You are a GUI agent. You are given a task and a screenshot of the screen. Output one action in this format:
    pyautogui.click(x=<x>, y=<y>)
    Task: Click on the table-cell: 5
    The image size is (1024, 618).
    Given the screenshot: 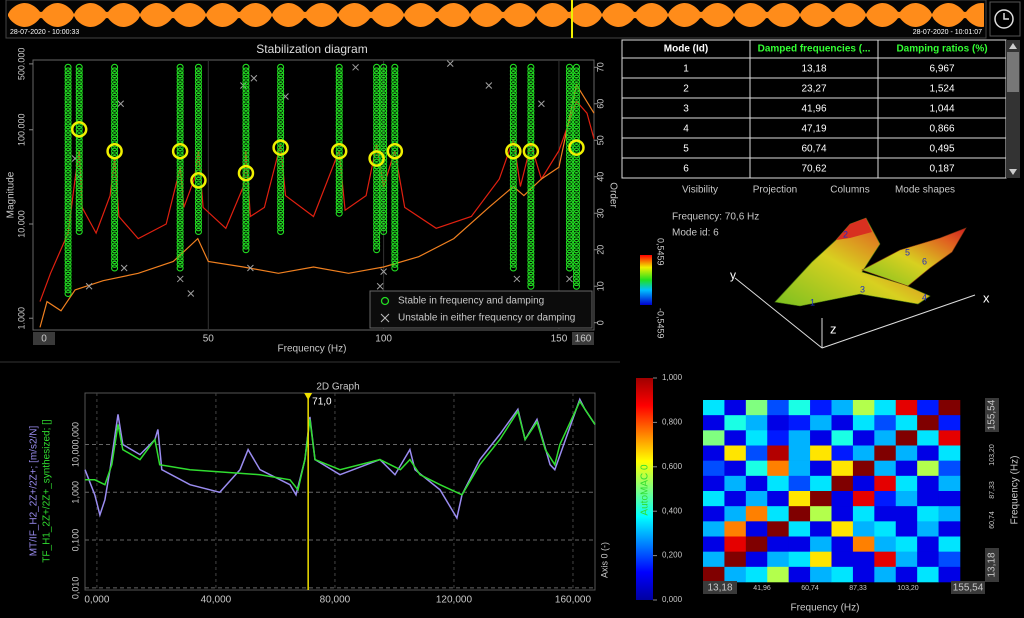 What is the action you would take?
    pyautogui.click(x=686, y=149)
    